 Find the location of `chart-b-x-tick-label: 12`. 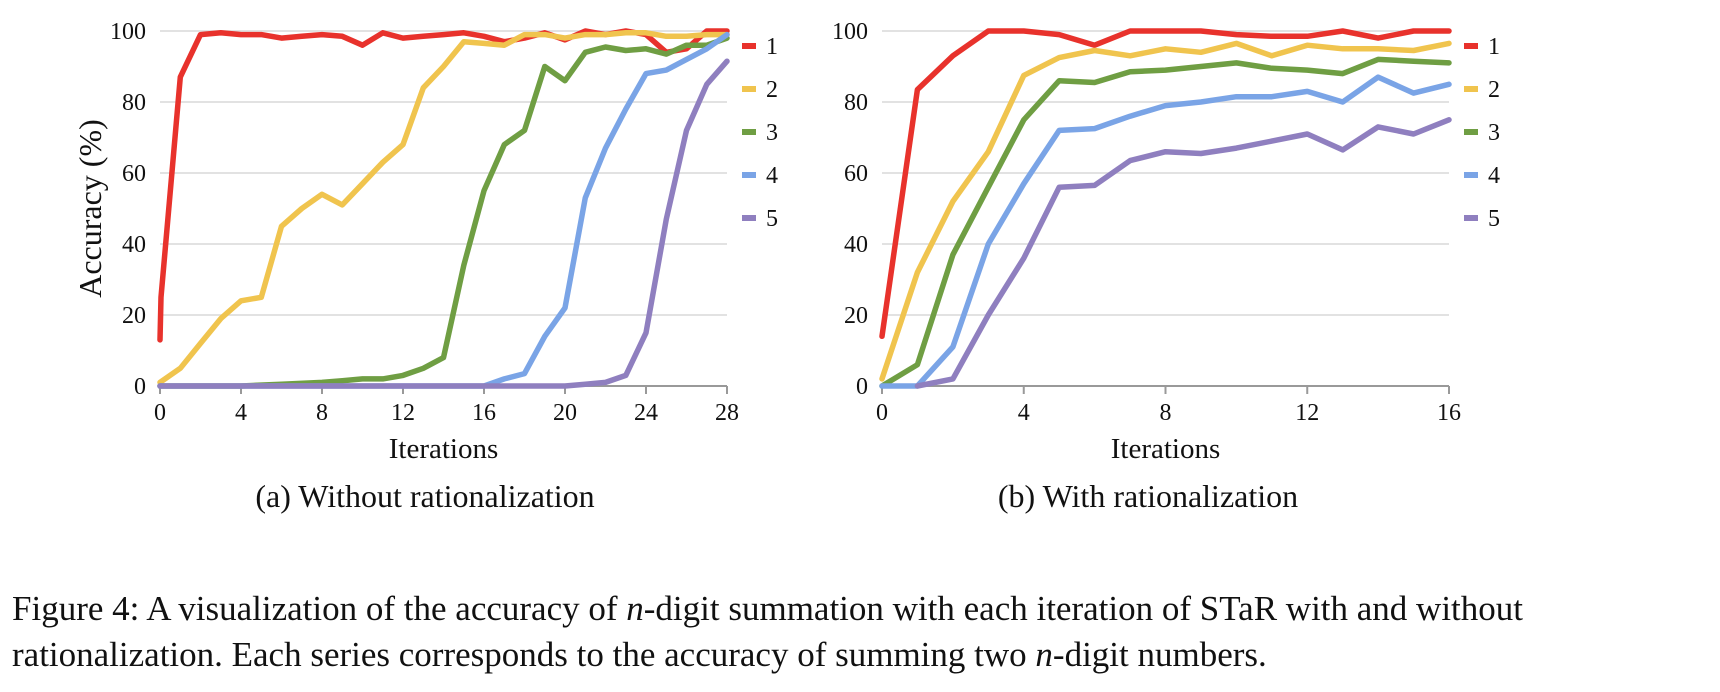

chart-b-x-tick-label: 12 is located at coordinates (1307, 413).